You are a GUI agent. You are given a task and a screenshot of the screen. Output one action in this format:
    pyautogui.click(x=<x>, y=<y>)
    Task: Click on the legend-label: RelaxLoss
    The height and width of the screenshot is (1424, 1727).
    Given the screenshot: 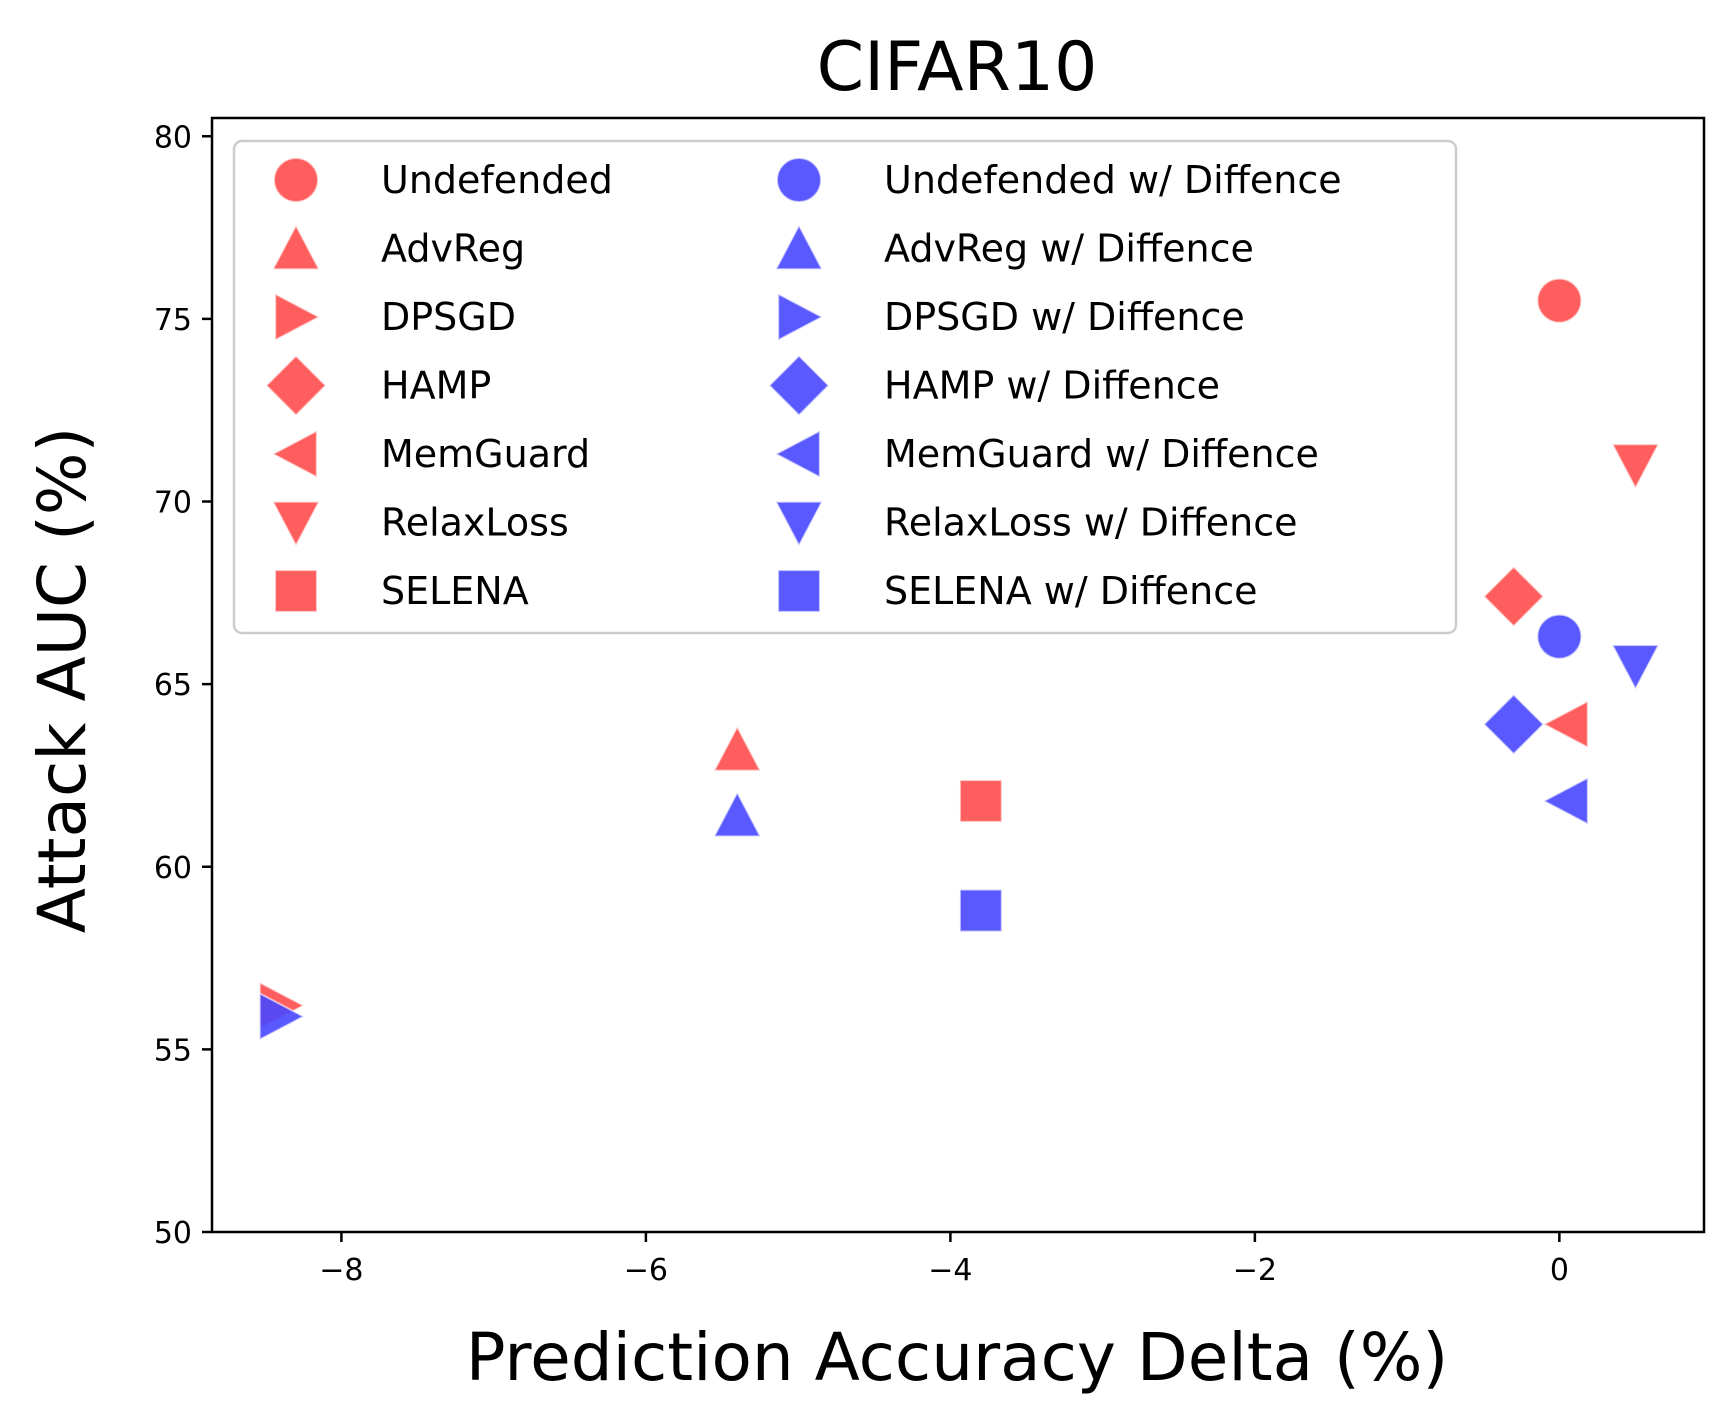 What is the action you would take?
    pyautogui.click(x=475, y=523)
    